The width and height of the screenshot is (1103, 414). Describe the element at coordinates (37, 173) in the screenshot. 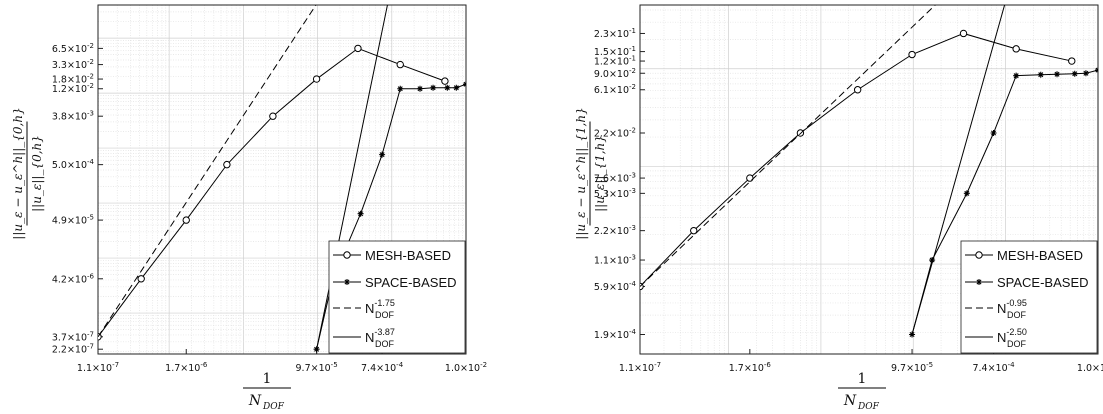

I see `y-label-denominator: ||u_ε||_{0,h}` at that location.